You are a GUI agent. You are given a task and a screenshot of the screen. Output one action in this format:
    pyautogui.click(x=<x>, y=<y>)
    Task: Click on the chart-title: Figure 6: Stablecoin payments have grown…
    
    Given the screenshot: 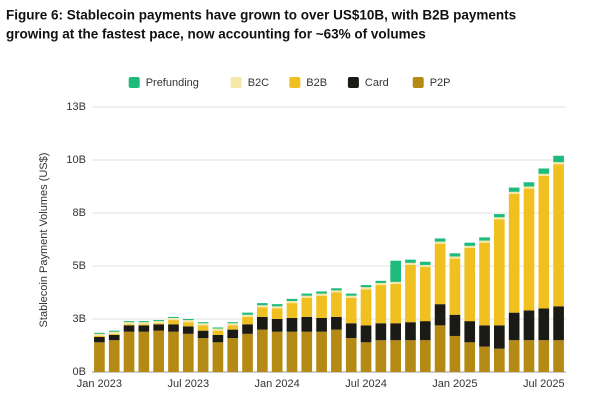 What is the action you would take?
    pyautogui.click(x=261, y=15)
    